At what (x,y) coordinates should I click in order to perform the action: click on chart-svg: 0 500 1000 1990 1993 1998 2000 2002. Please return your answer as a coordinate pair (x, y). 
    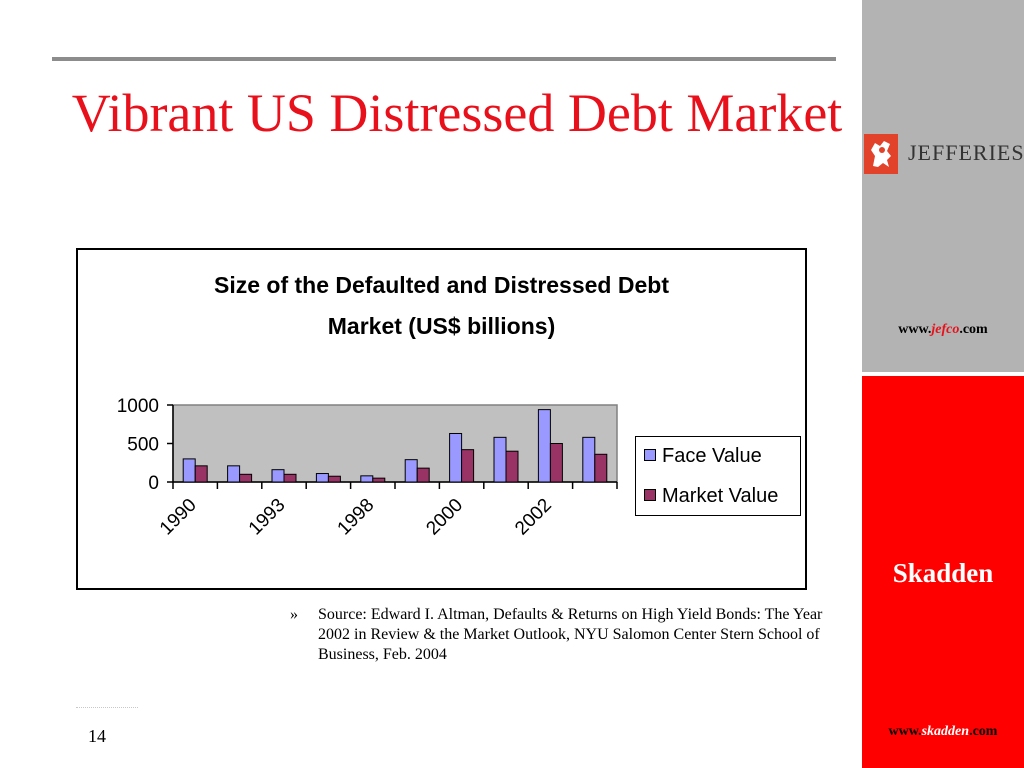
    Looking at the image, I should click on (367, 468).